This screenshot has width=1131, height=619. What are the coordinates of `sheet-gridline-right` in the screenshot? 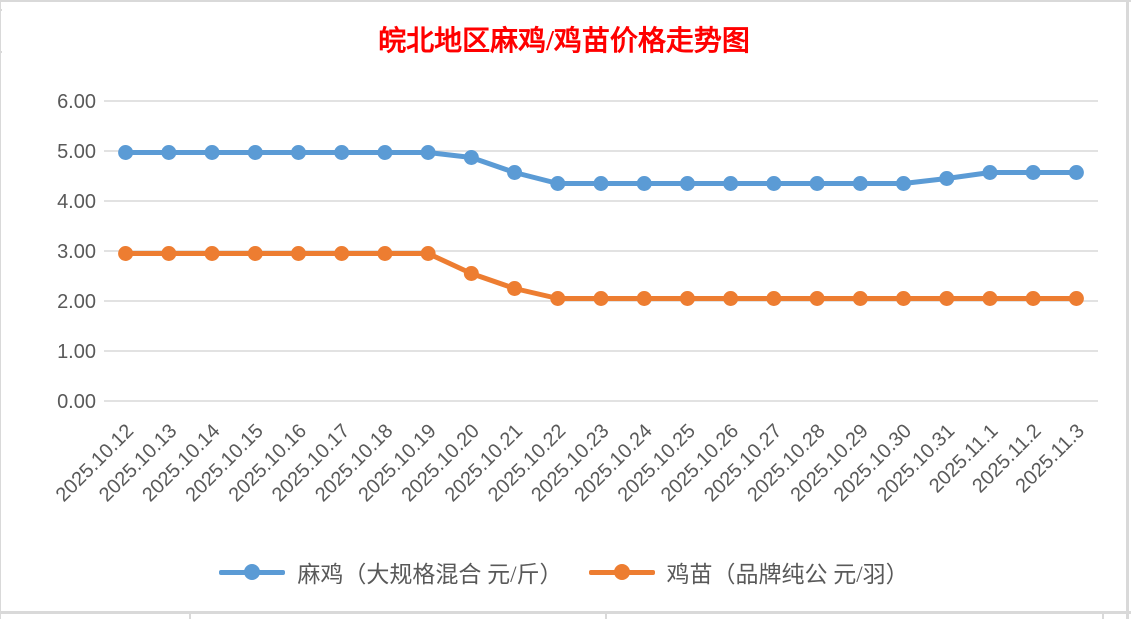 It's located at (1127, 309).